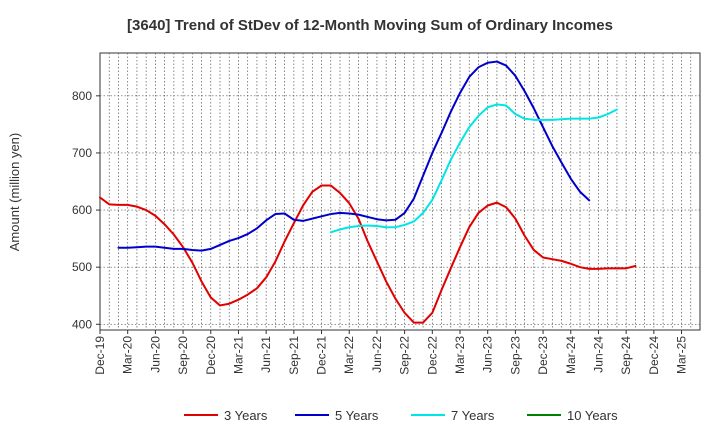 This screenshot has height=440, width=720. Describe the element at coordinates (183, 355) in the screenshot. I see `x-tick-label: Sep-20` at that location.